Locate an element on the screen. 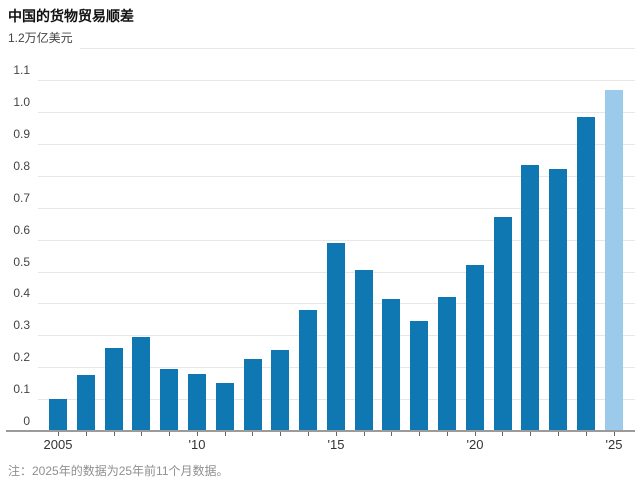 The width and height of the screenshot is (642, 483). bar-2024 is located at coordinates (585, 274).